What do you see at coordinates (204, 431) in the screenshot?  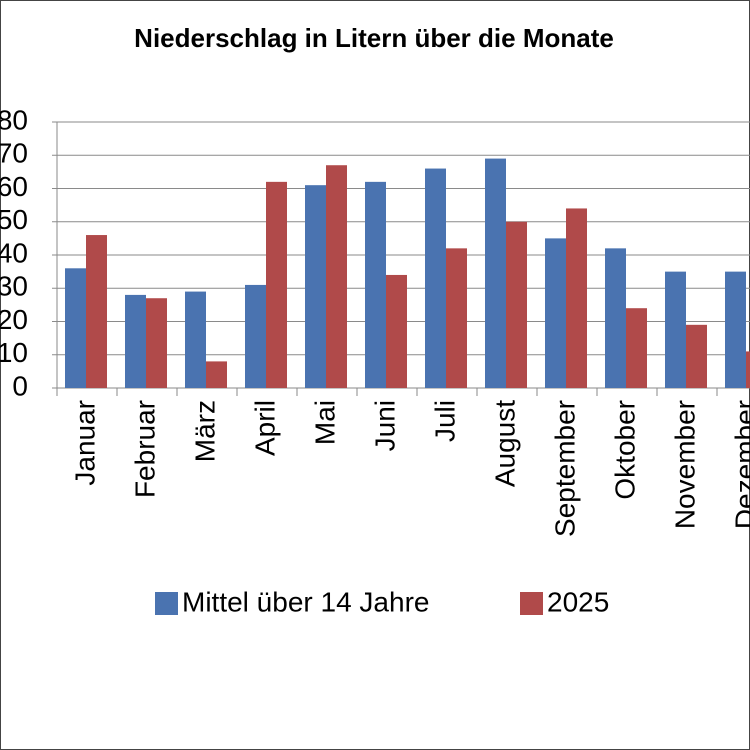 I see `x-tick-label: März` at bounding box center [204, 431].